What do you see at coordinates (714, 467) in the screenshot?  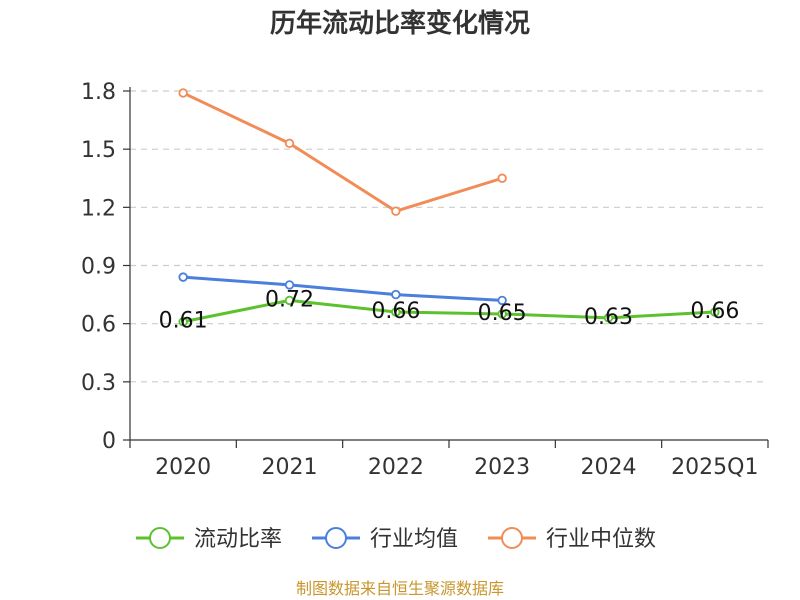 I see `x-tick-label: 2025Q1` at bounding box center [714, 467].